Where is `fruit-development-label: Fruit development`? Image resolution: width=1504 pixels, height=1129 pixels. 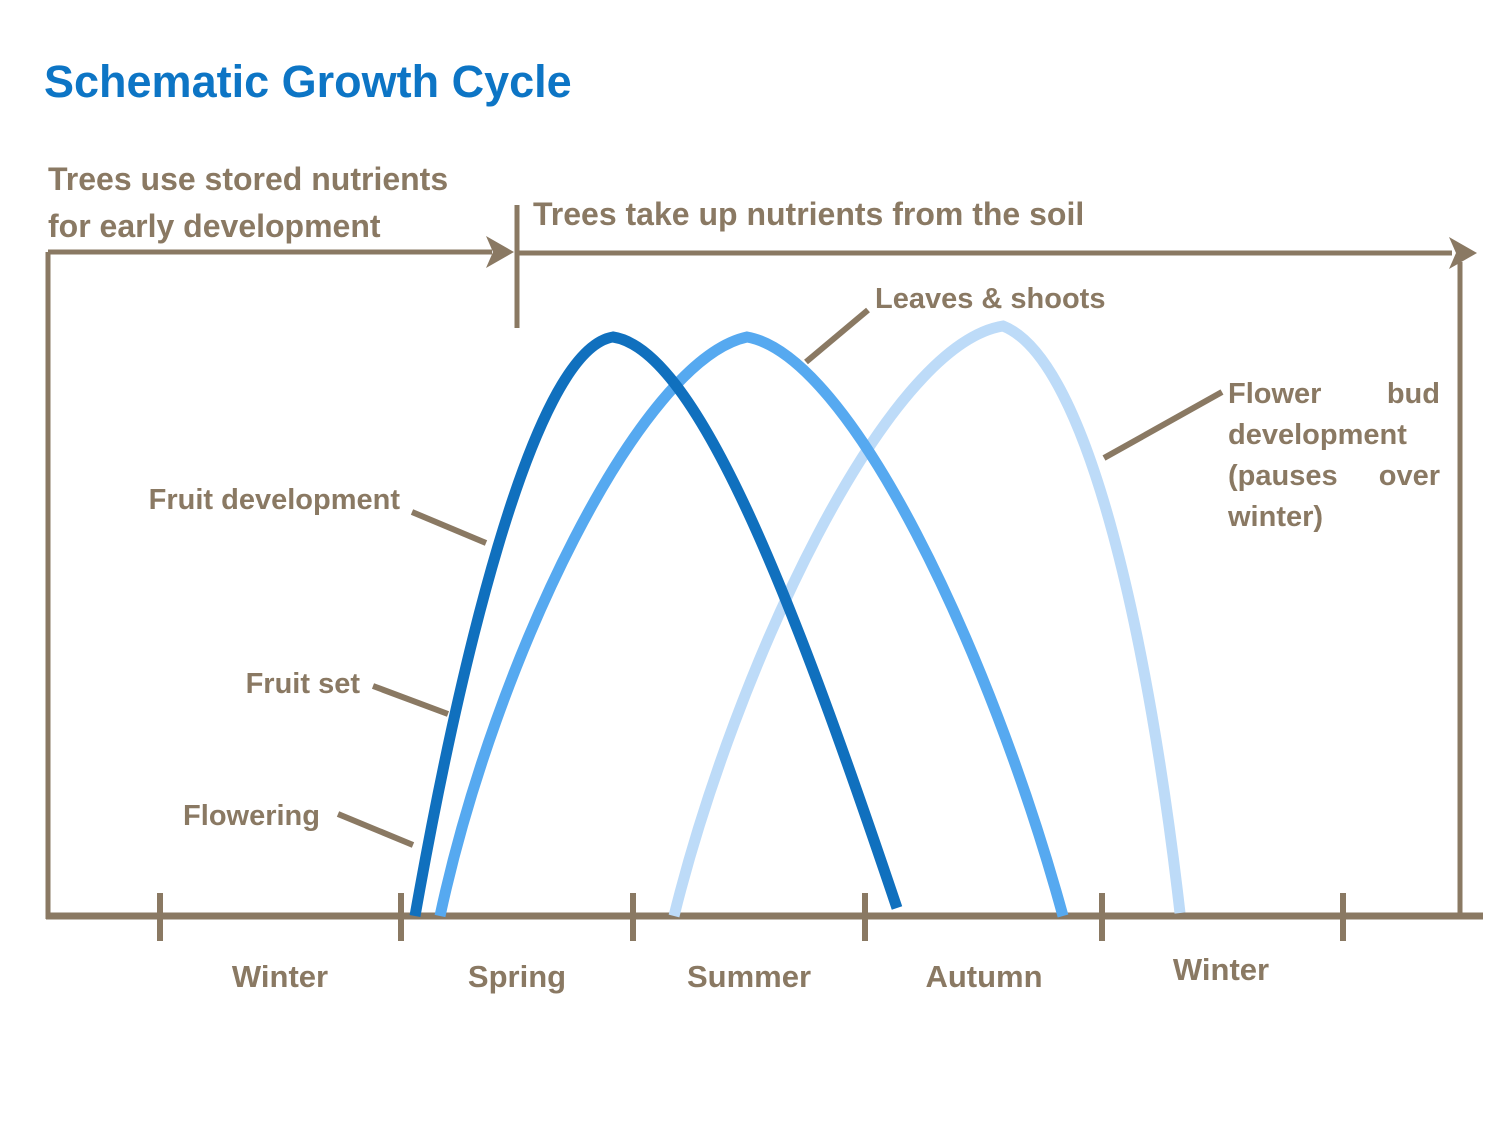 fruit-development-label: Fruit development is located at coordinates (274, 500).